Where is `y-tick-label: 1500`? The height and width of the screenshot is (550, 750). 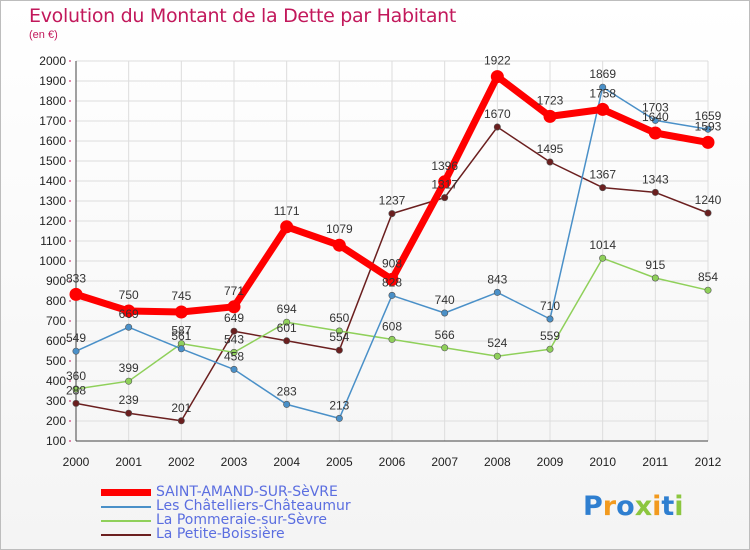
y-tick-label: 1500 is located at coordinates (52, 161).